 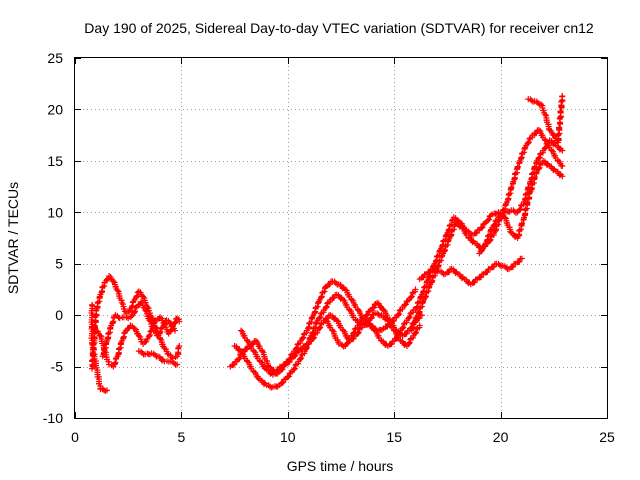 I want to click on y-tick-label: -5, so click(x=57, y=367).